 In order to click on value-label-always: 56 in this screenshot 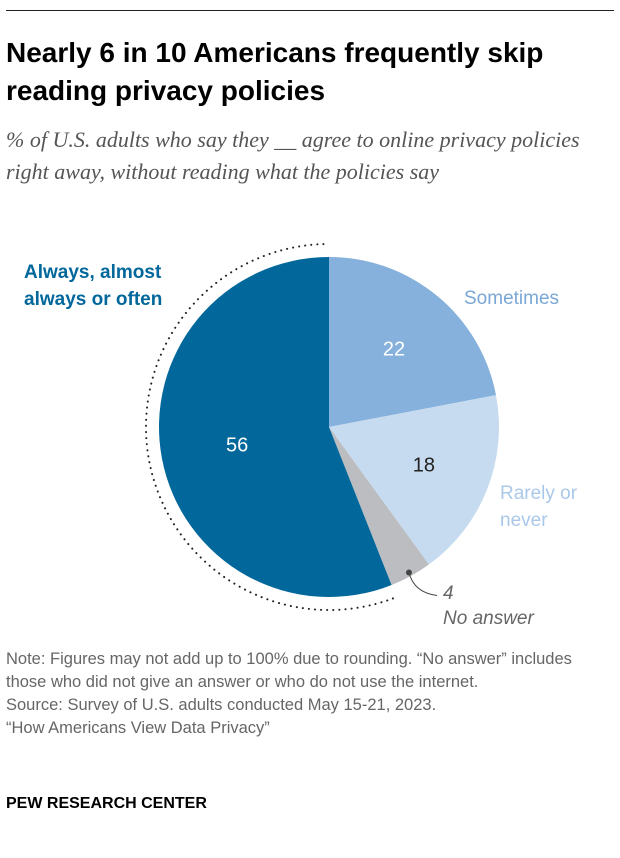, I will do `click(237, 446)`.